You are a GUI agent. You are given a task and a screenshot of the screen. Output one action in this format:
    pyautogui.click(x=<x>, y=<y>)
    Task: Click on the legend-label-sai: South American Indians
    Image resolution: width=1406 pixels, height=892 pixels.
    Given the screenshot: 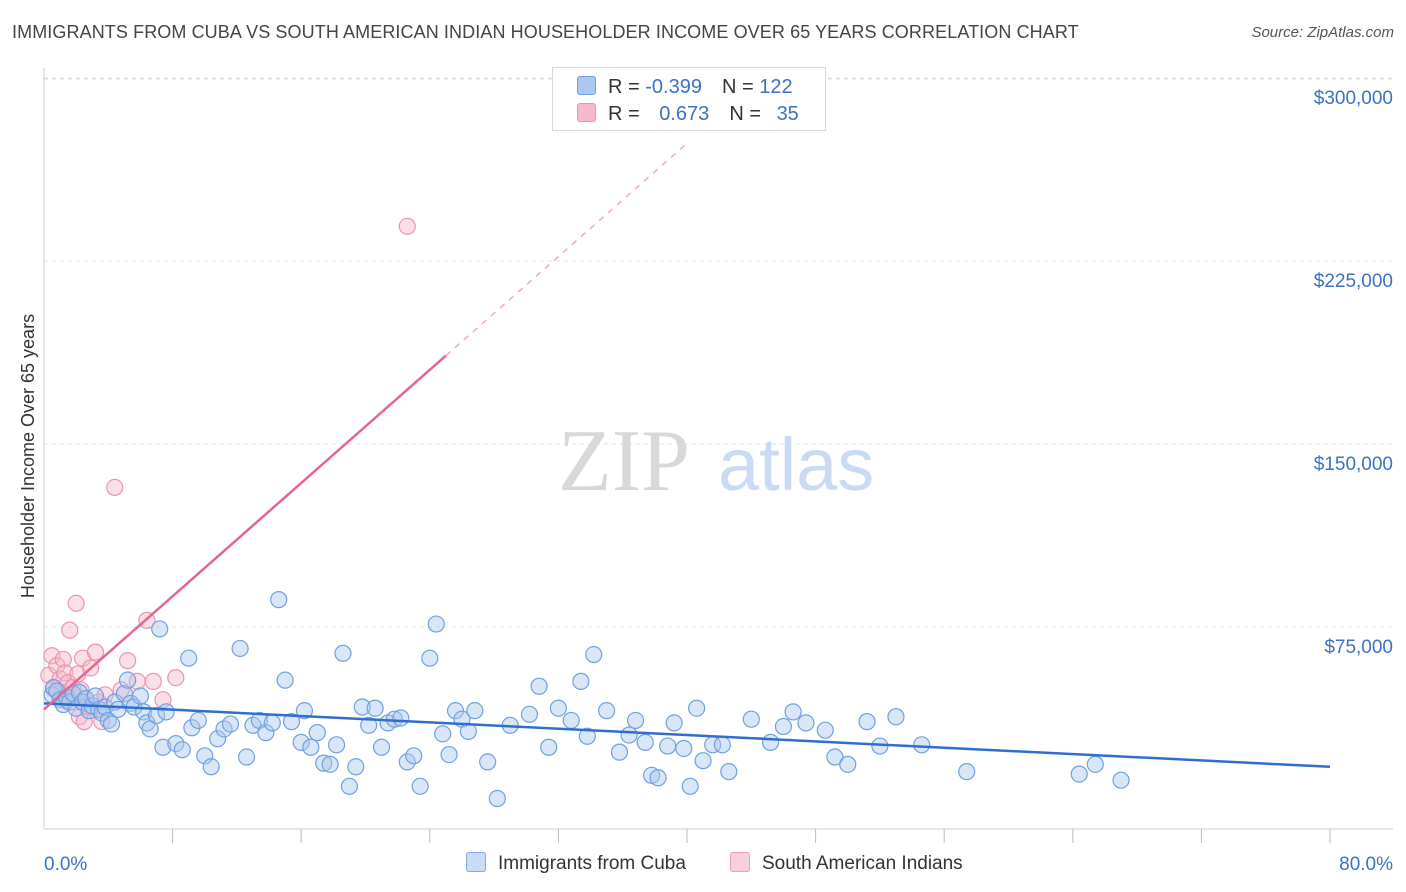 What is the action you would take?
    pyautogui.click(x=862, y=863)
    